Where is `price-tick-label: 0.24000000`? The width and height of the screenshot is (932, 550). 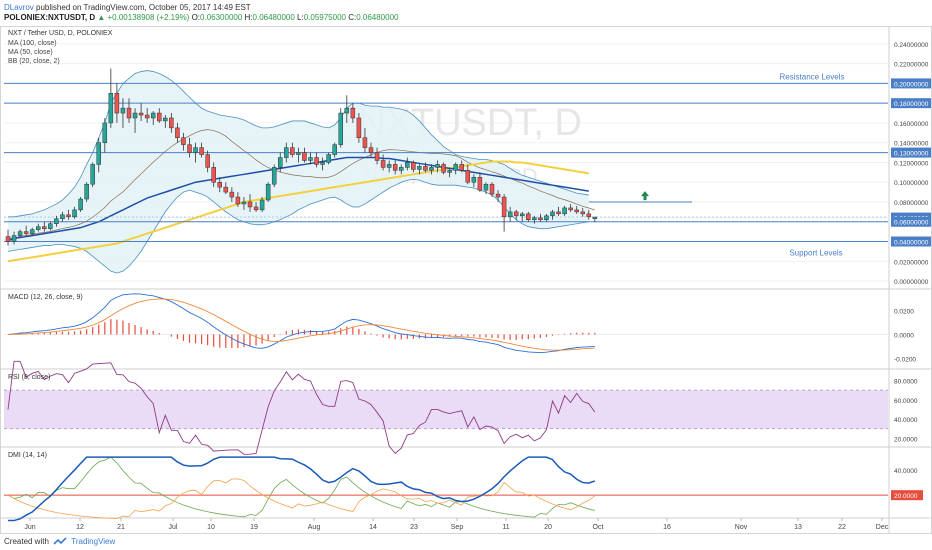
price-tick-label: 0.24000000 is located at coordinates (911, 45).